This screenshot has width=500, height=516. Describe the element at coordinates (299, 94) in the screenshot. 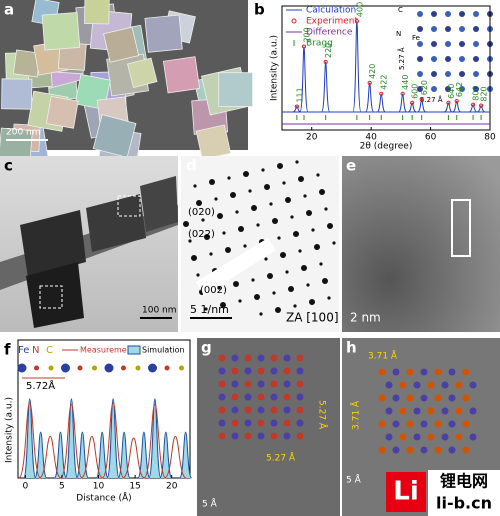

I see `peak-label: 111` at that location.